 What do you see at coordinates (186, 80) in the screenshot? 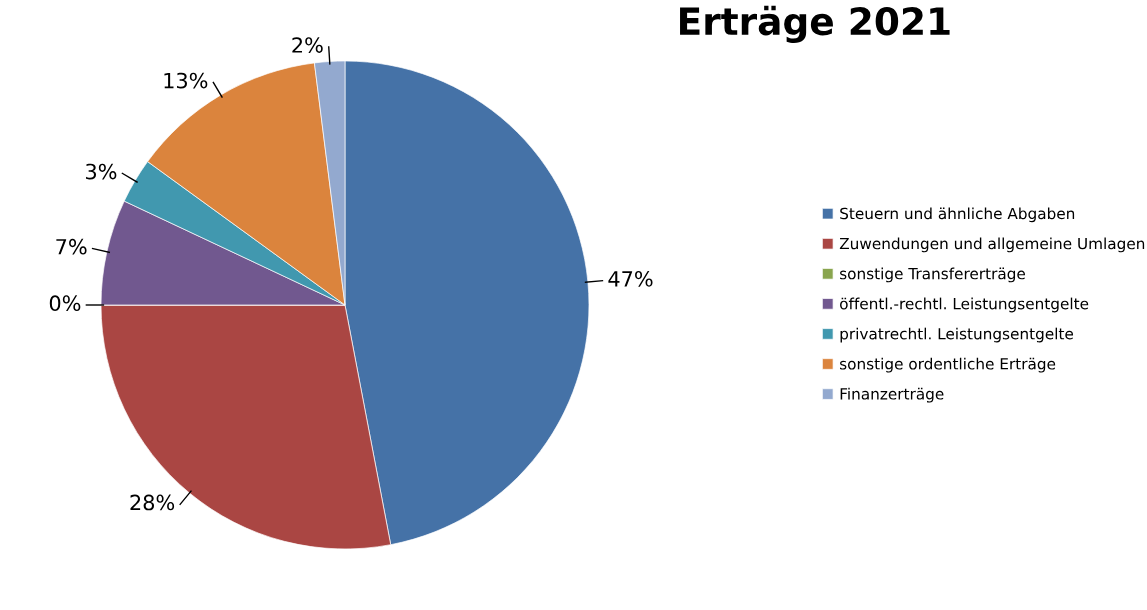
I see `data-label: 13%` at bounding box center [186, 80].